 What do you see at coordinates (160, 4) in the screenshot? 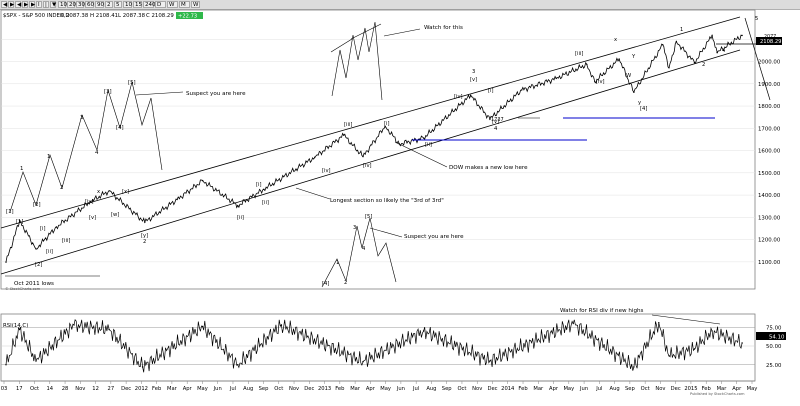
I see `toolbar-button-18: D` at bounding box center [160, 4].